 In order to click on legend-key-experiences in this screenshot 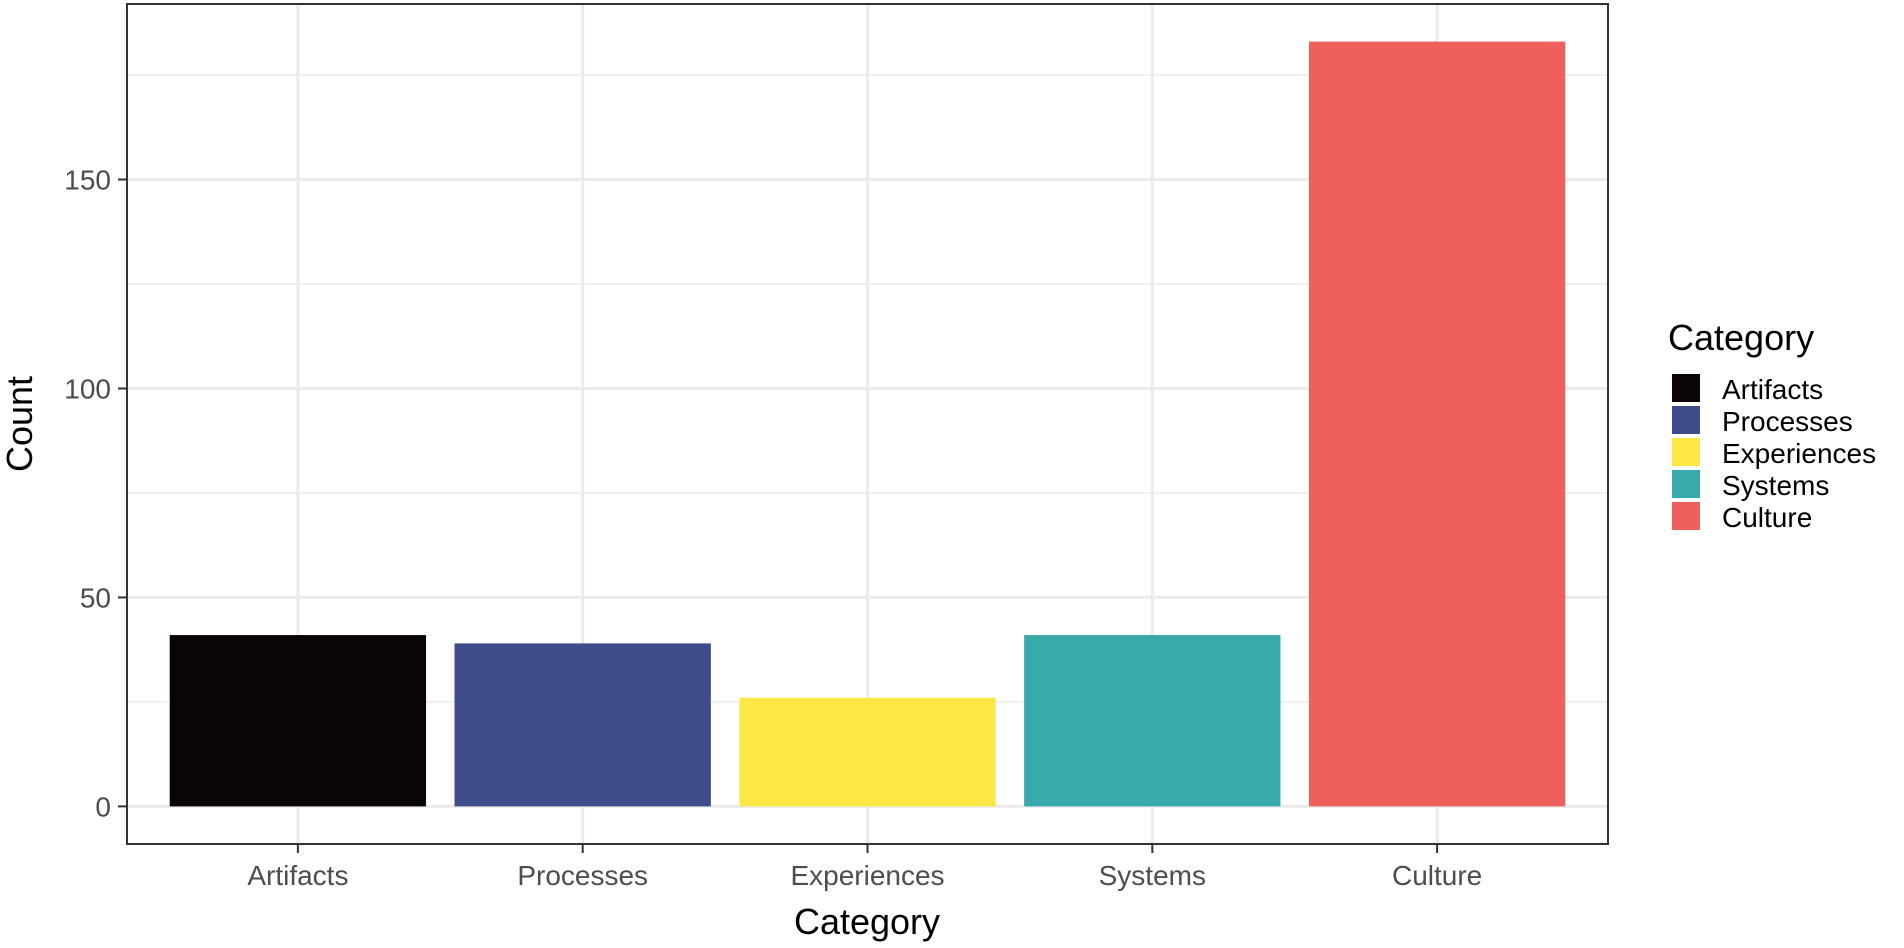, I will do `click(1686, 452)`.